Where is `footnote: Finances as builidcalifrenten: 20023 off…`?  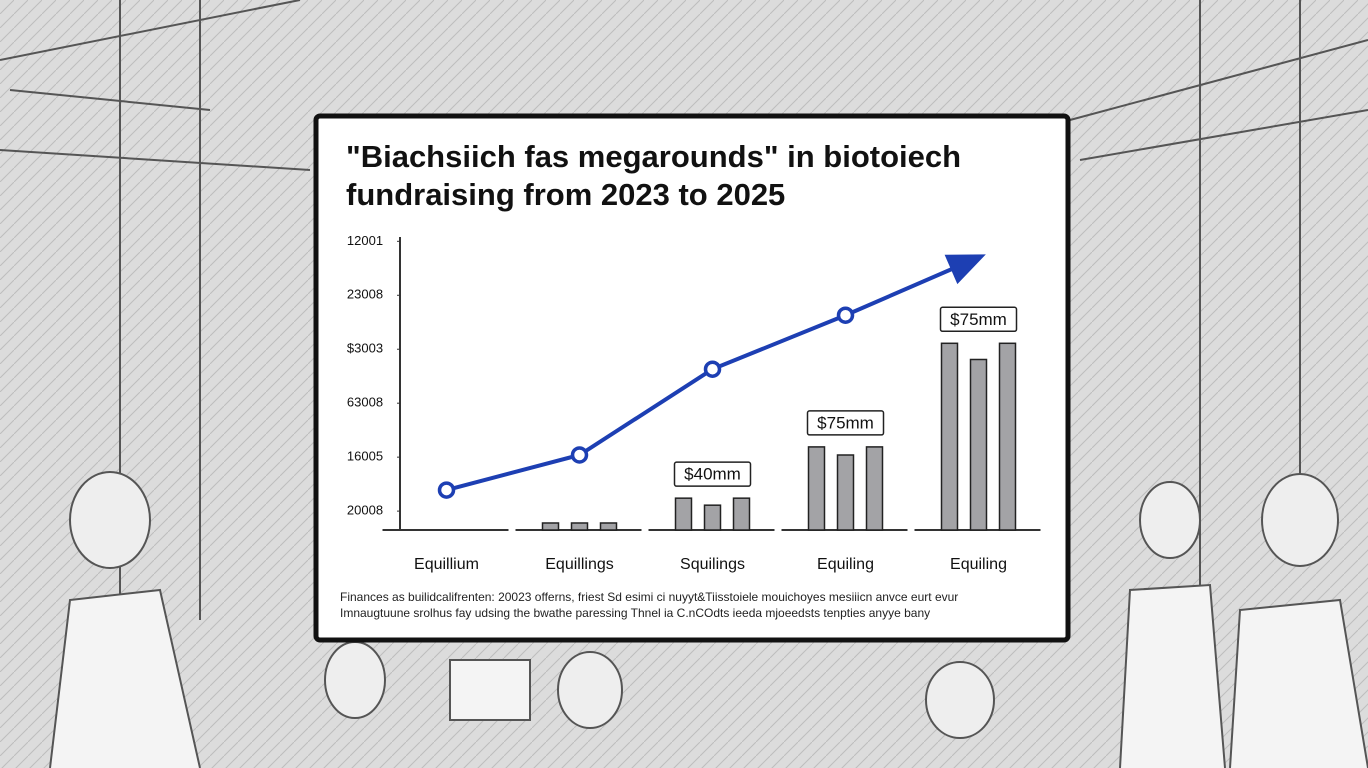
footnote: Finances as builidcalifrenten: 20023 off… is located at coordinates (649, 597).